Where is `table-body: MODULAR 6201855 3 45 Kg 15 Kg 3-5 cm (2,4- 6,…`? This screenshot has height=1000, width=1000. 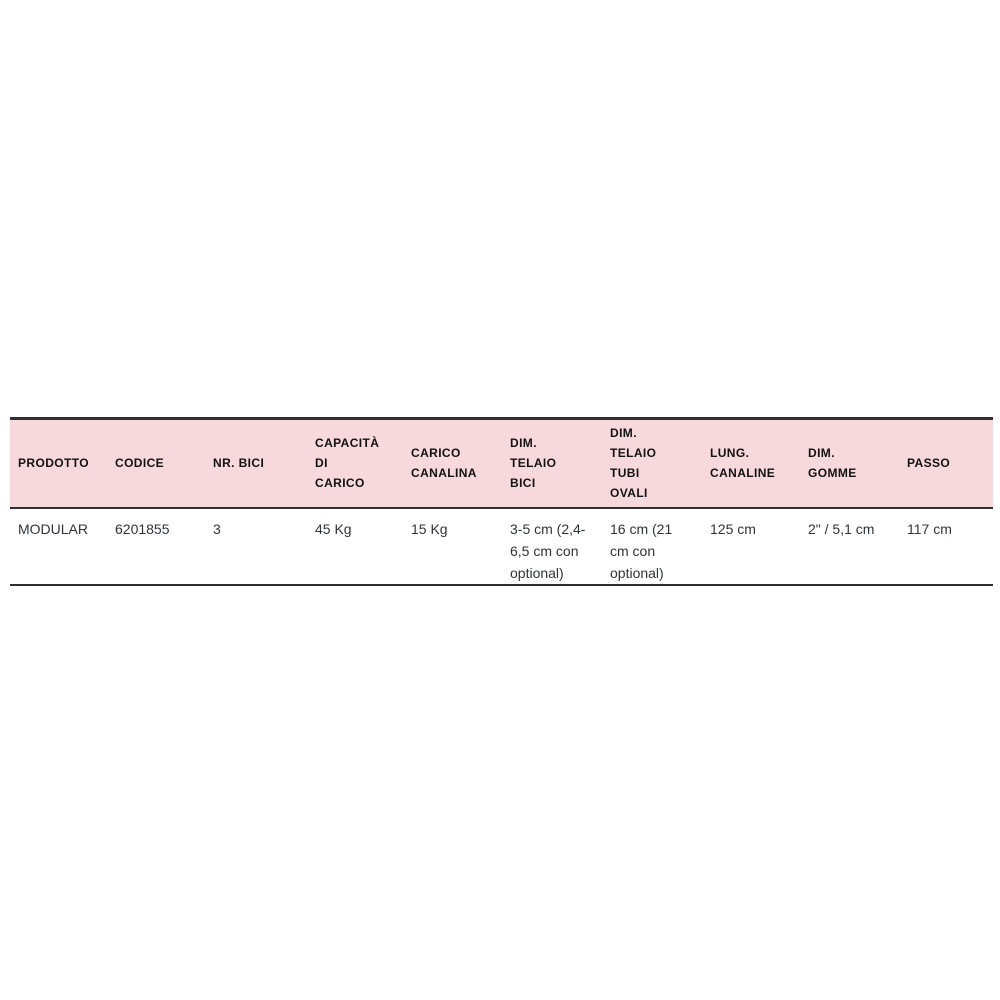
table-body: MODULAR 6201855 3 45 Kg 15 Kg 3-5 cm (2,4- 6,… is located at coordinates (501, 546).